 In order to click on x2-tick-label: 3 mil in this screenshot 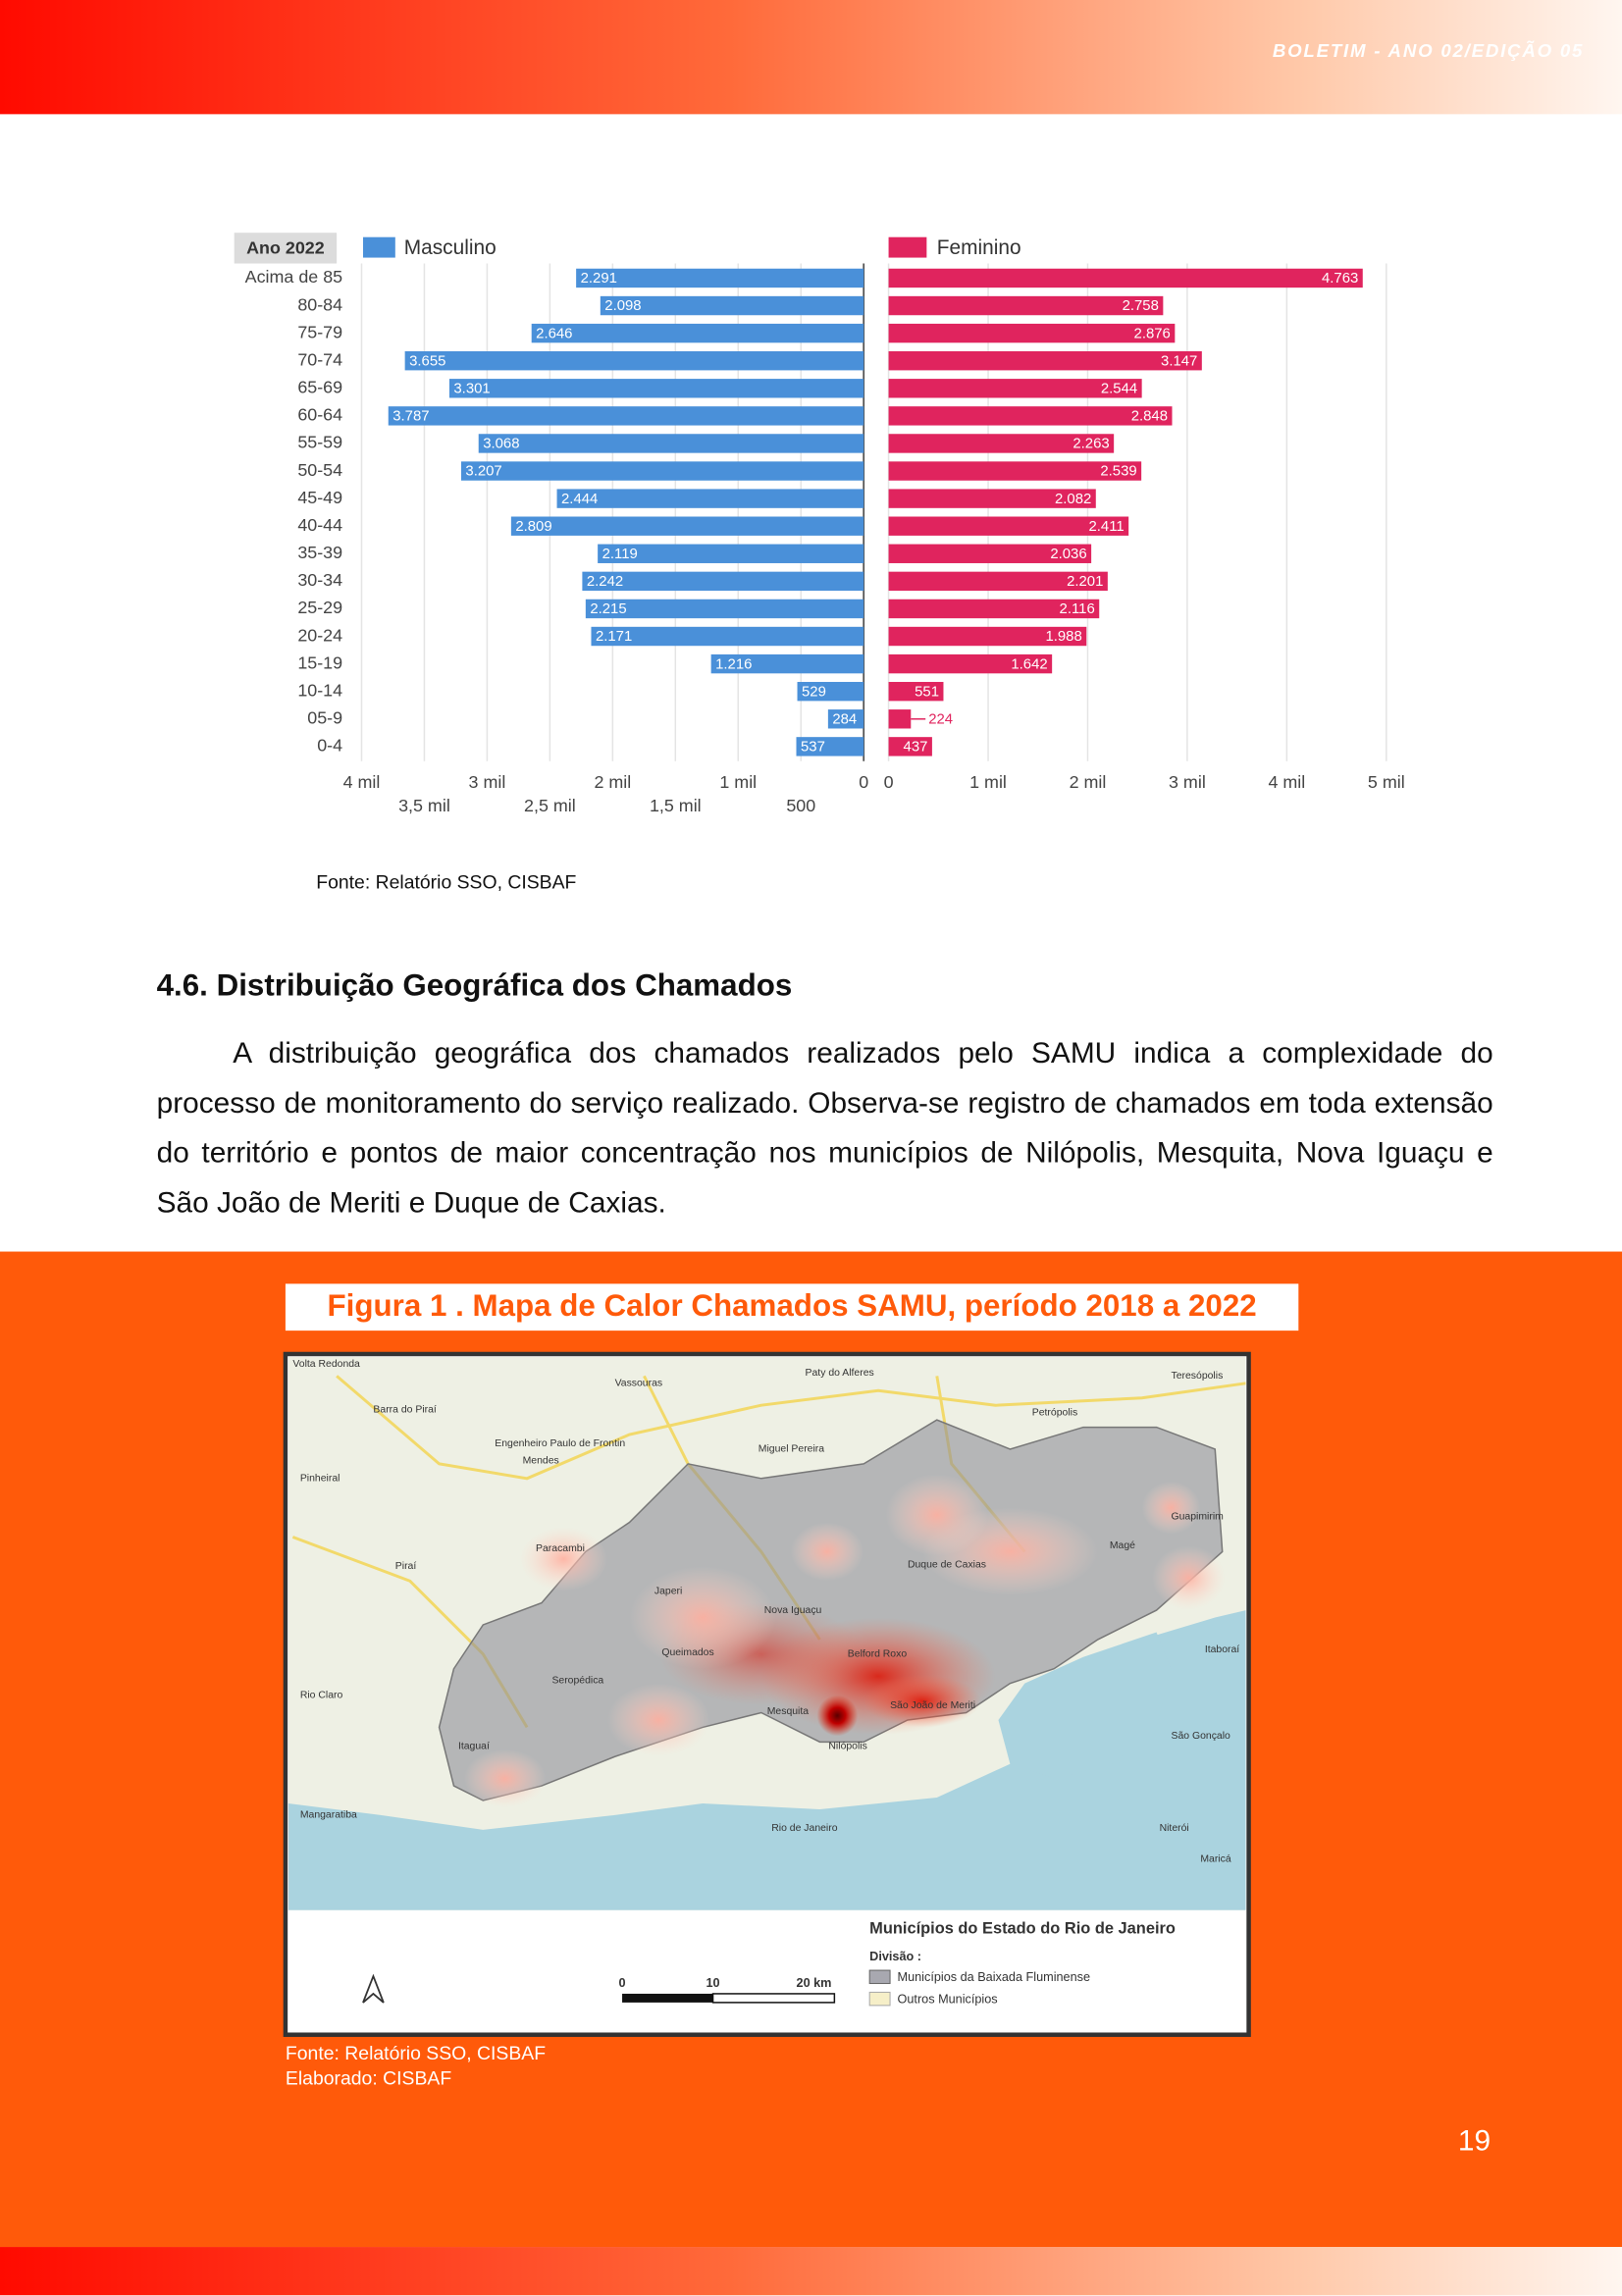, I will do `click(1187, 782)`.